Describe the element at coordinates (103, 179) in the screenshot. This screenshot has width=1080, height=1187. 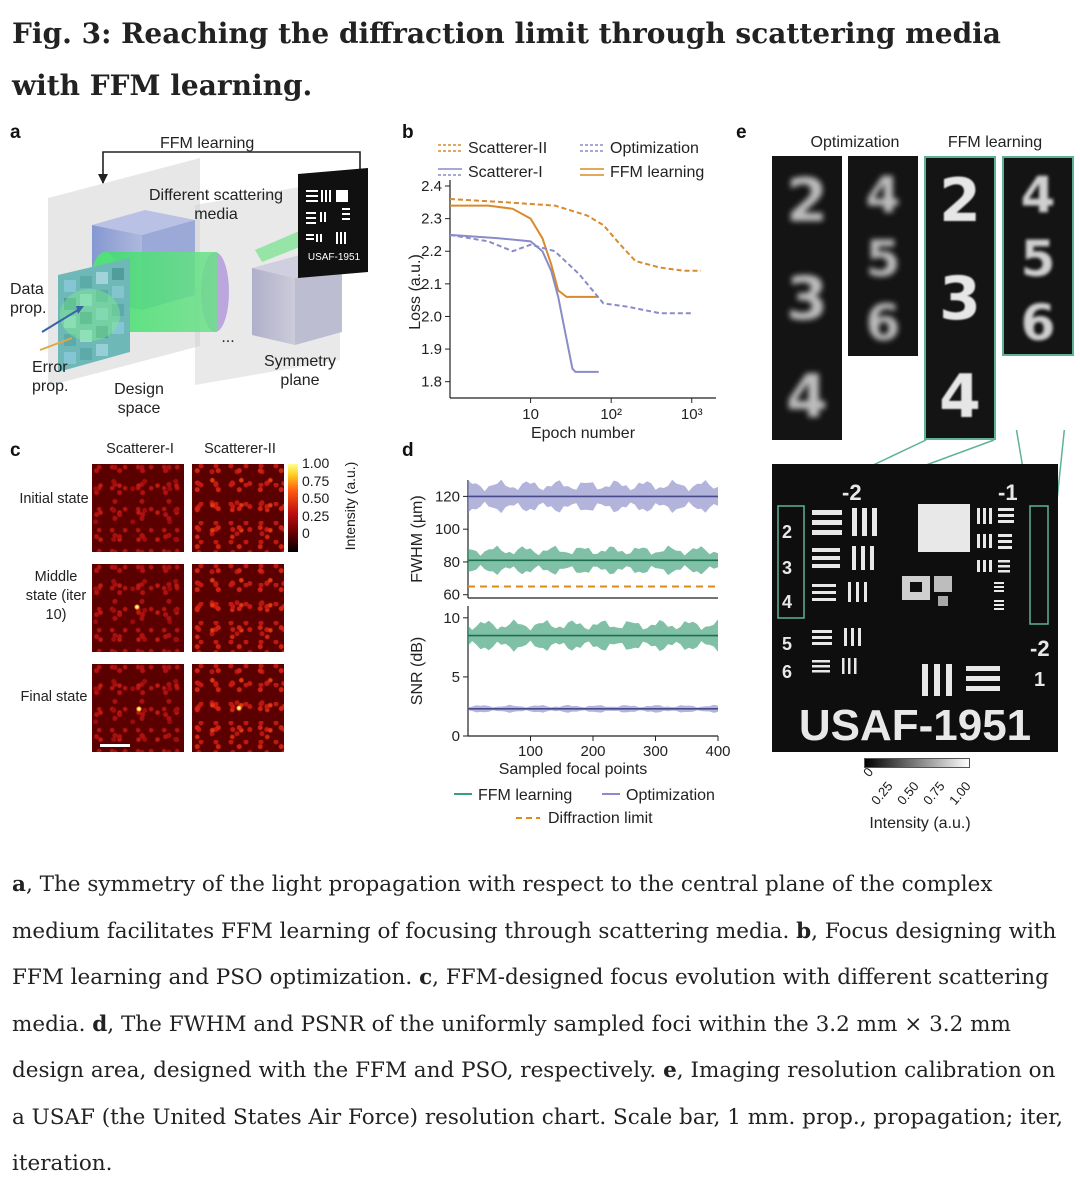
I see `arrow-down-icon` at that location.